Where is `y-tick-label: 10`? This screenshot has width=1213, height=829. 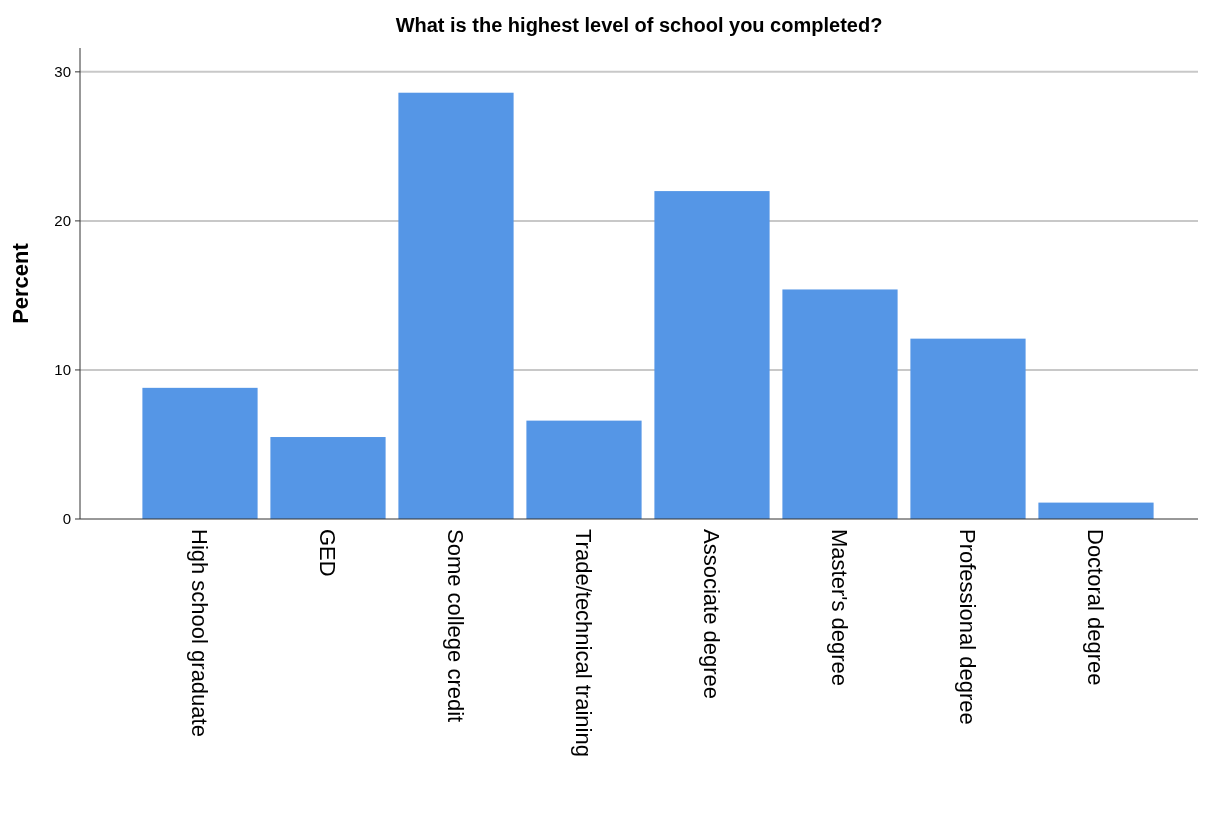
y-tick-label: 10 is located at coordinates (62, 370).